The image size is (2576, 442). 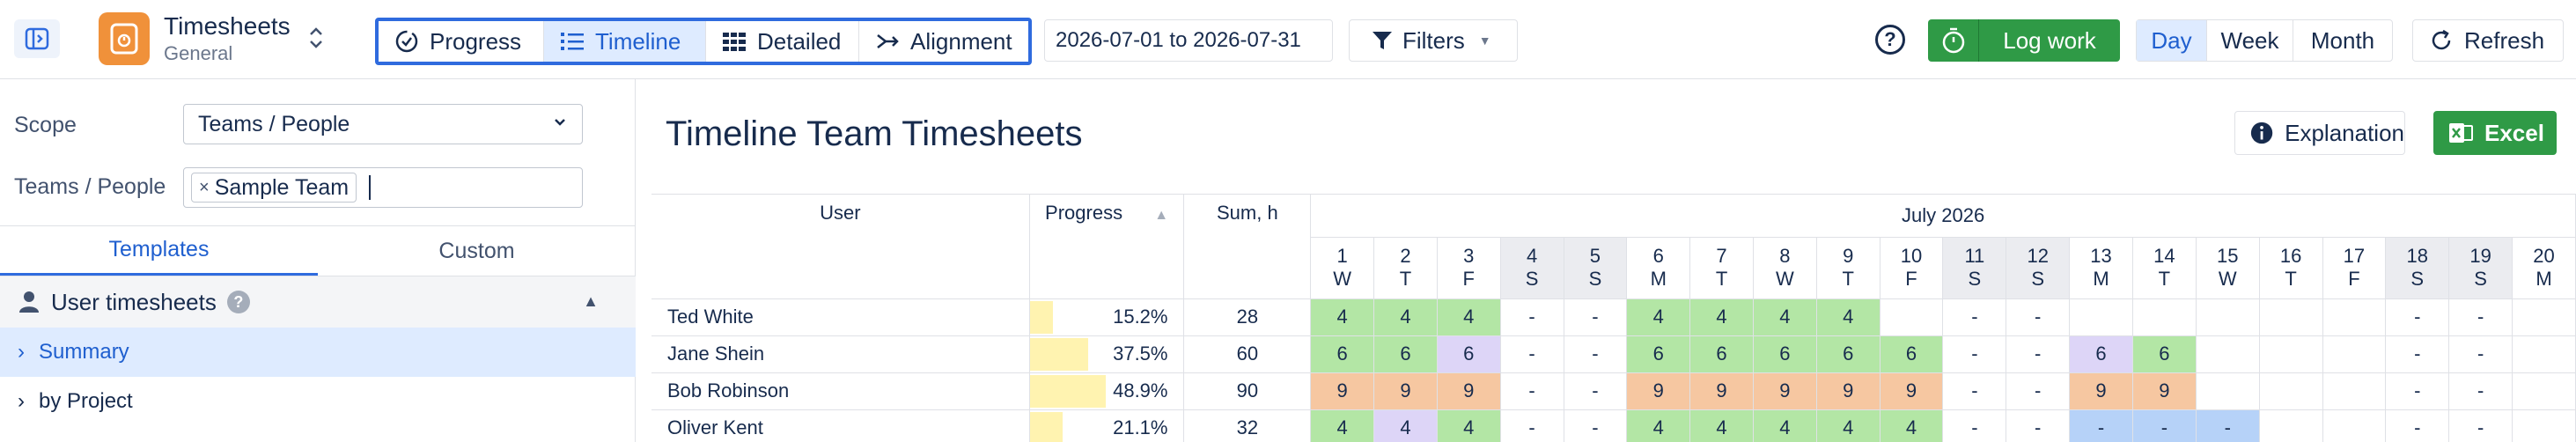 What do you see at coordinates (205, 187) in the screenshot?
I see `remove-tag-icon: ×` at bounding box center [205, 187].